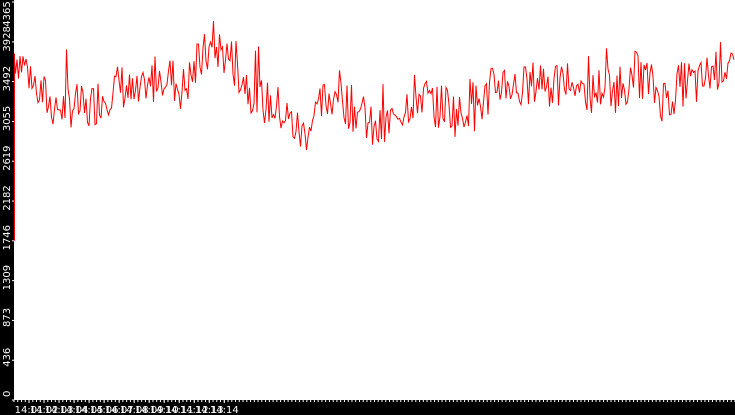 The height and width of the screenshot is (415, 735). What do you see at coordinates (7, 317) in the screenshot?
I see `y-tick-label: 873` at bounding box center [7, 317].